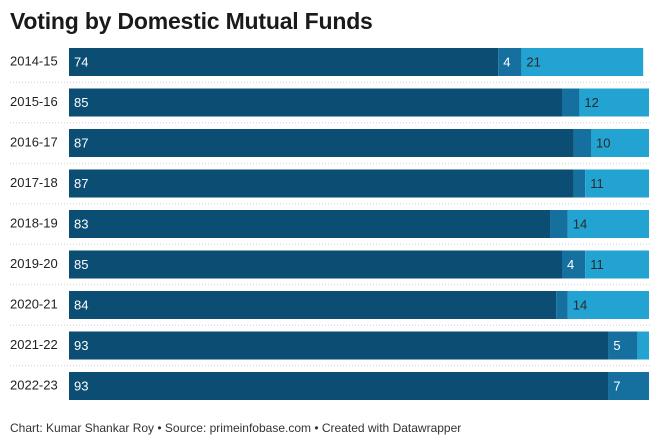  What do you see at coordinates (533, 61) in the screenshot?
I see `data-label: 21` at bounding box center [533, 61].